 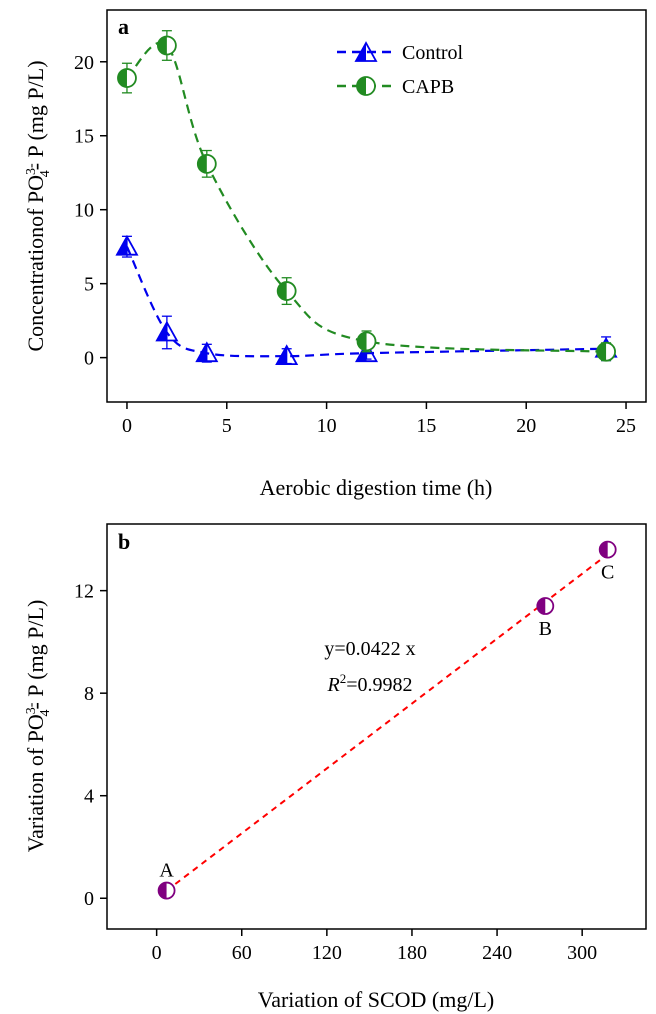 I want to click on legend-label-capb: CAPB, so click(x=428, y=87).